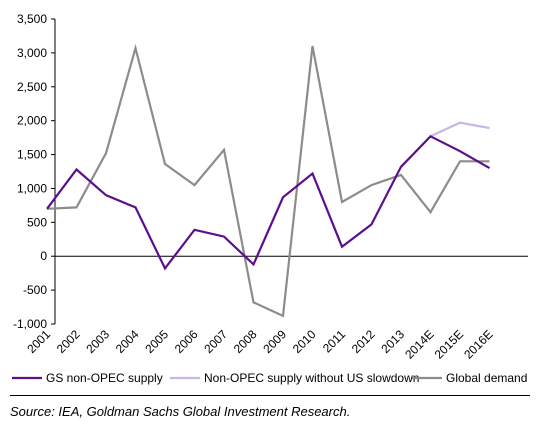 This screenshot has width=541, height=429. What do you see at coordinates (245, 341) in the screenshot?
I see `x-tick-label: 2008` at bounding box center [245, 341].